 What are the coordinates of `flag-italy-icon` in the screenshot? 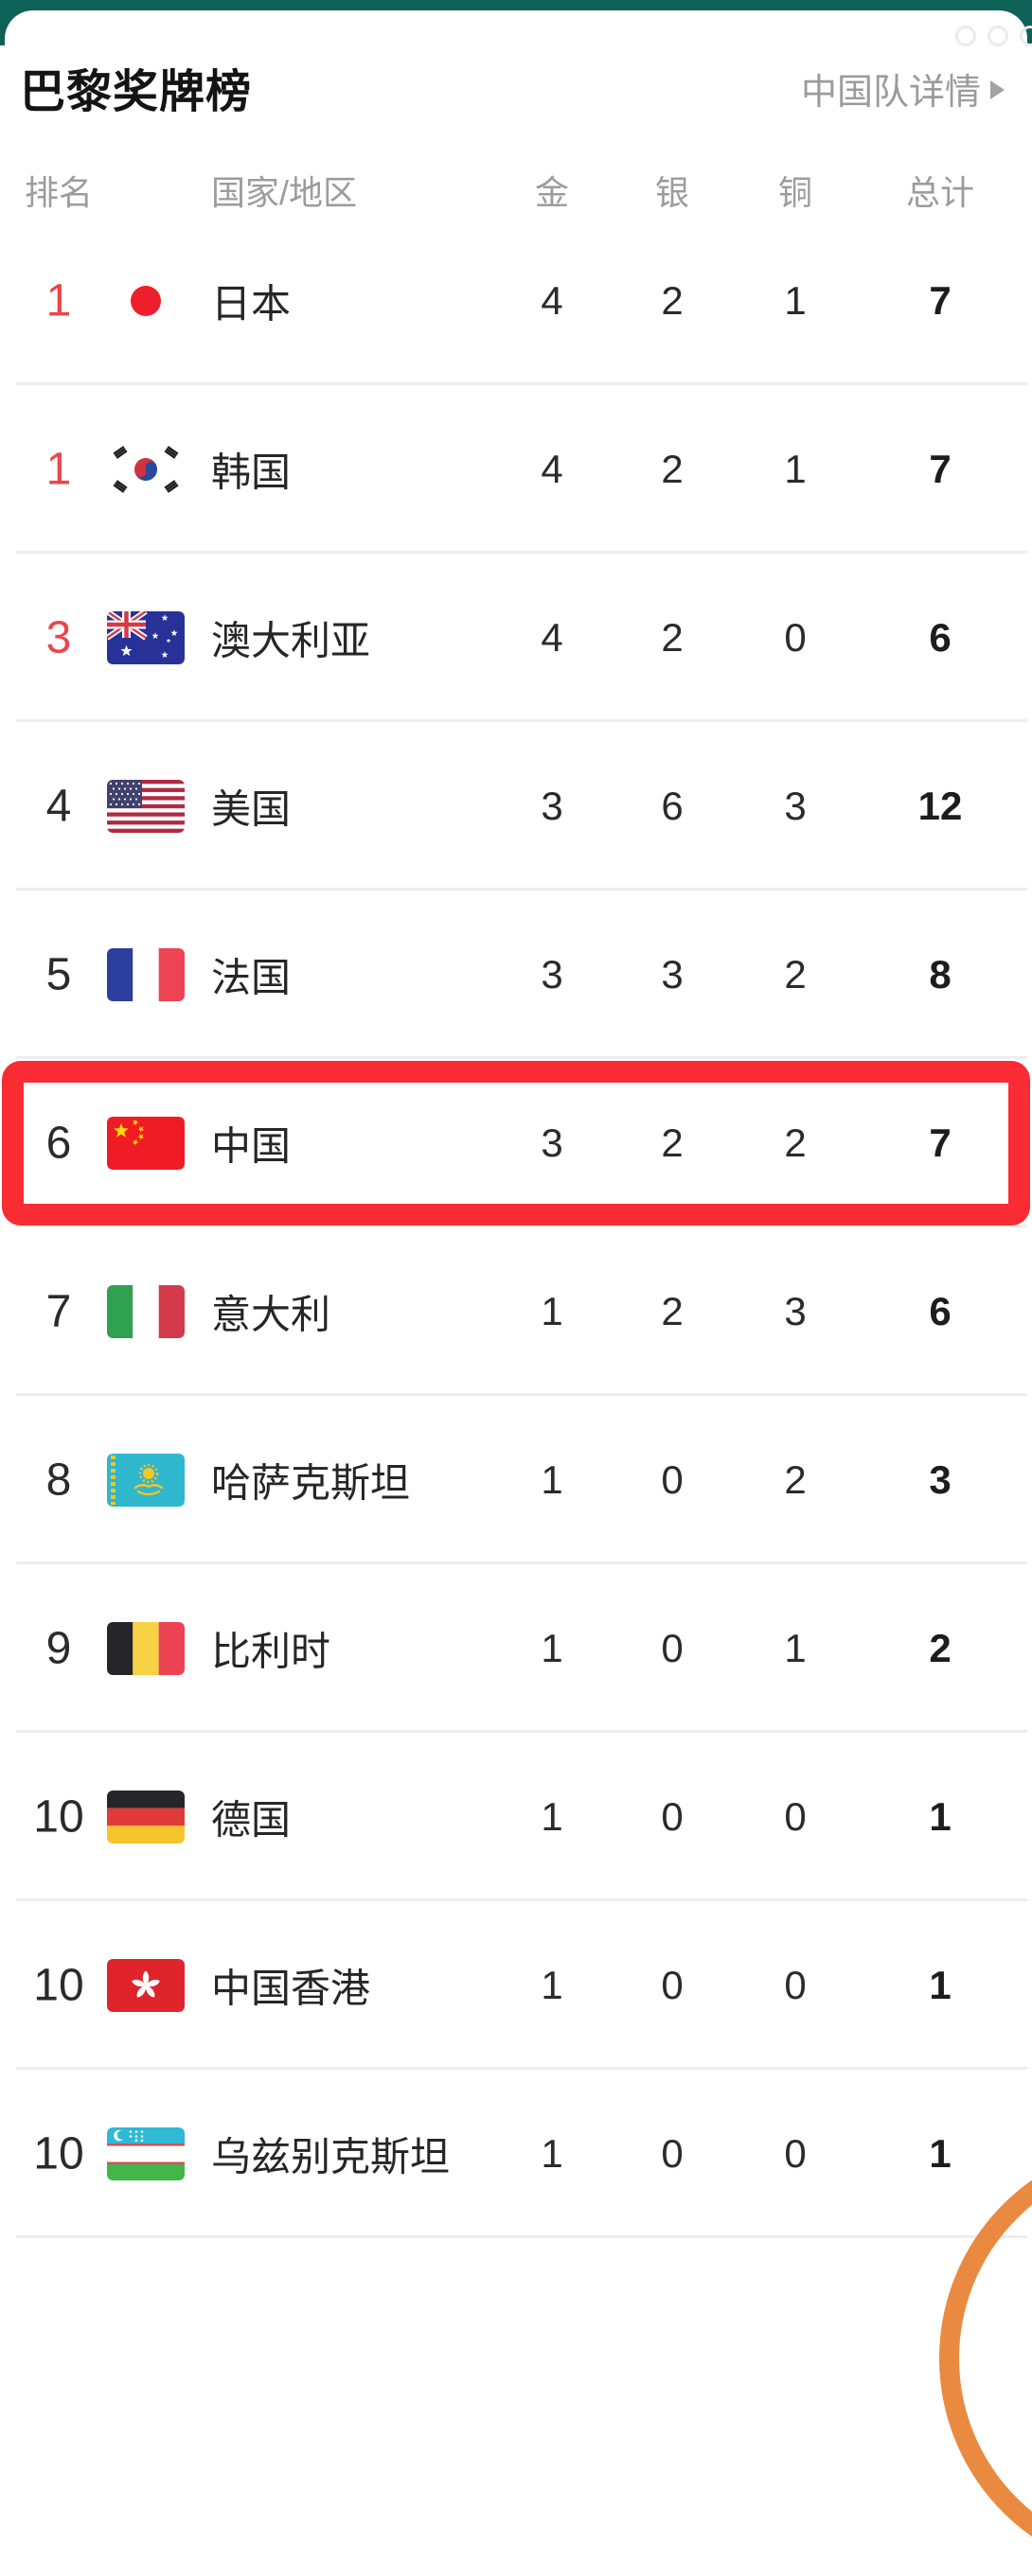 It's located at (146, 1311).